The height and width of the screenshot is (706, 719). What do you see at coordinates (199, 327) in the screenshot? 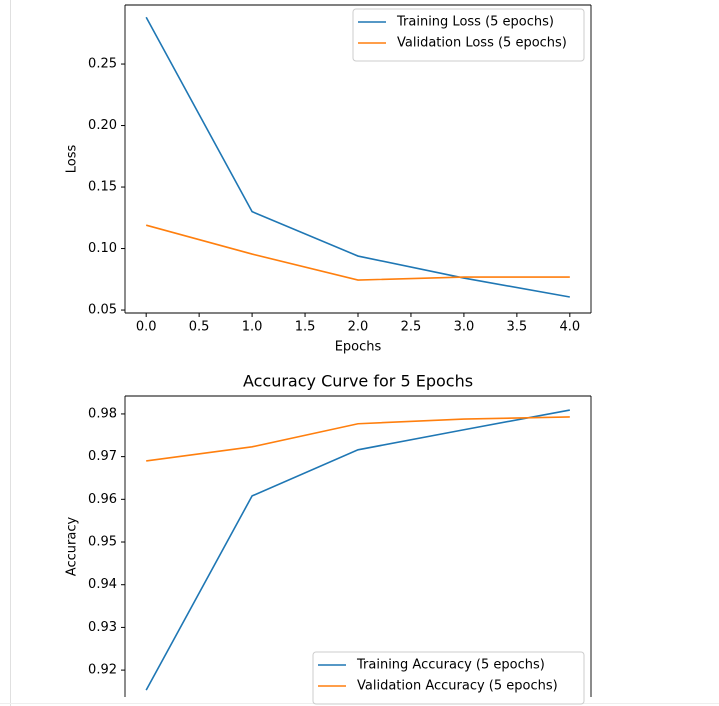
I see `x-tick-label: 0.5` at bounding box center [199, 327].